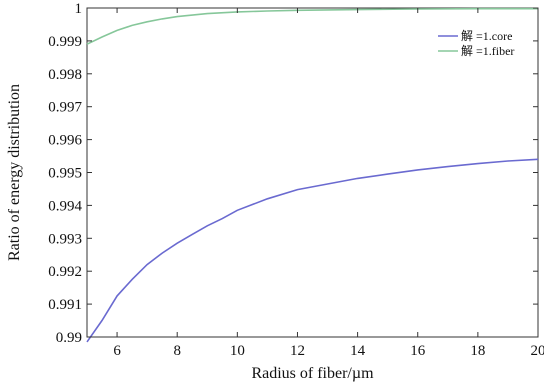 The image size is (544, 383). I want to click on x-tick-label: 12, so click(297, 351).